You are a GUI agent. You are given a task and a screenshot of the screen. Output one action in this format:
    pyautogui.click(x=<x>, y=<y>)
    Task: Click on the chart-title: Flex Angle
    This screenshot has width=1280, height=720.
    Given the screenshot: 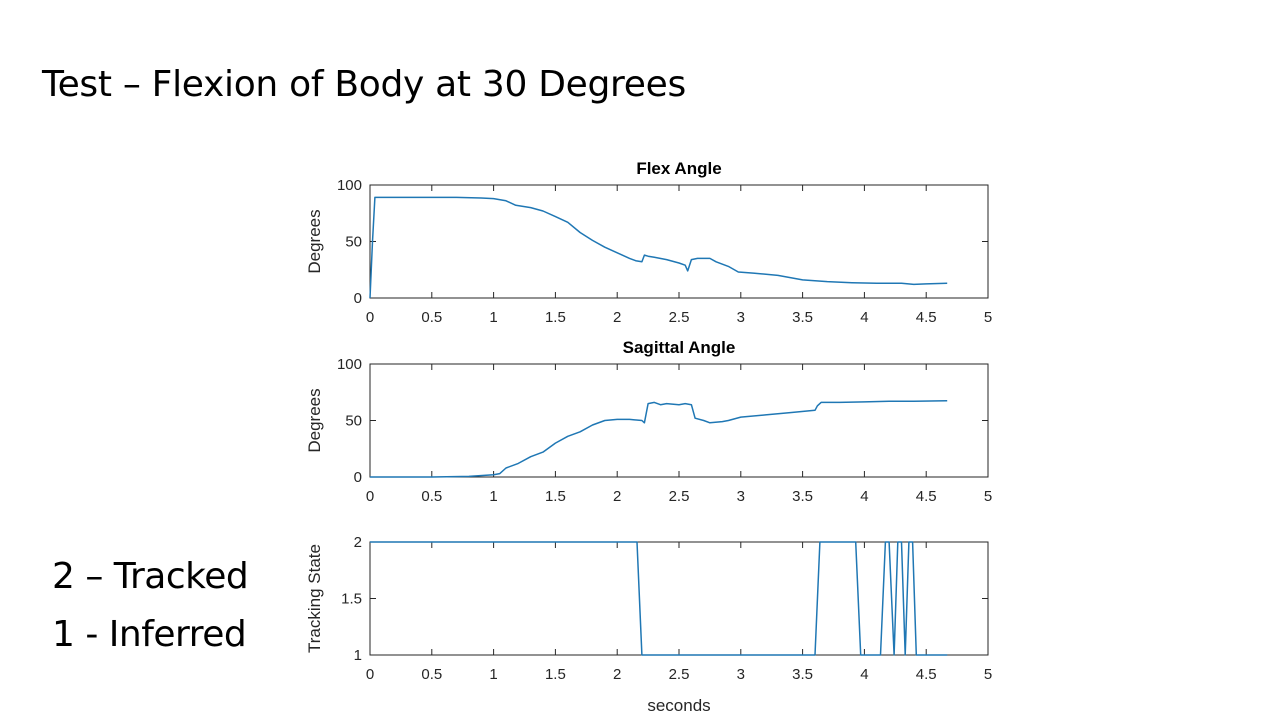 What is the action you would take?
    pyautogui.click(x=678, y=168)
    